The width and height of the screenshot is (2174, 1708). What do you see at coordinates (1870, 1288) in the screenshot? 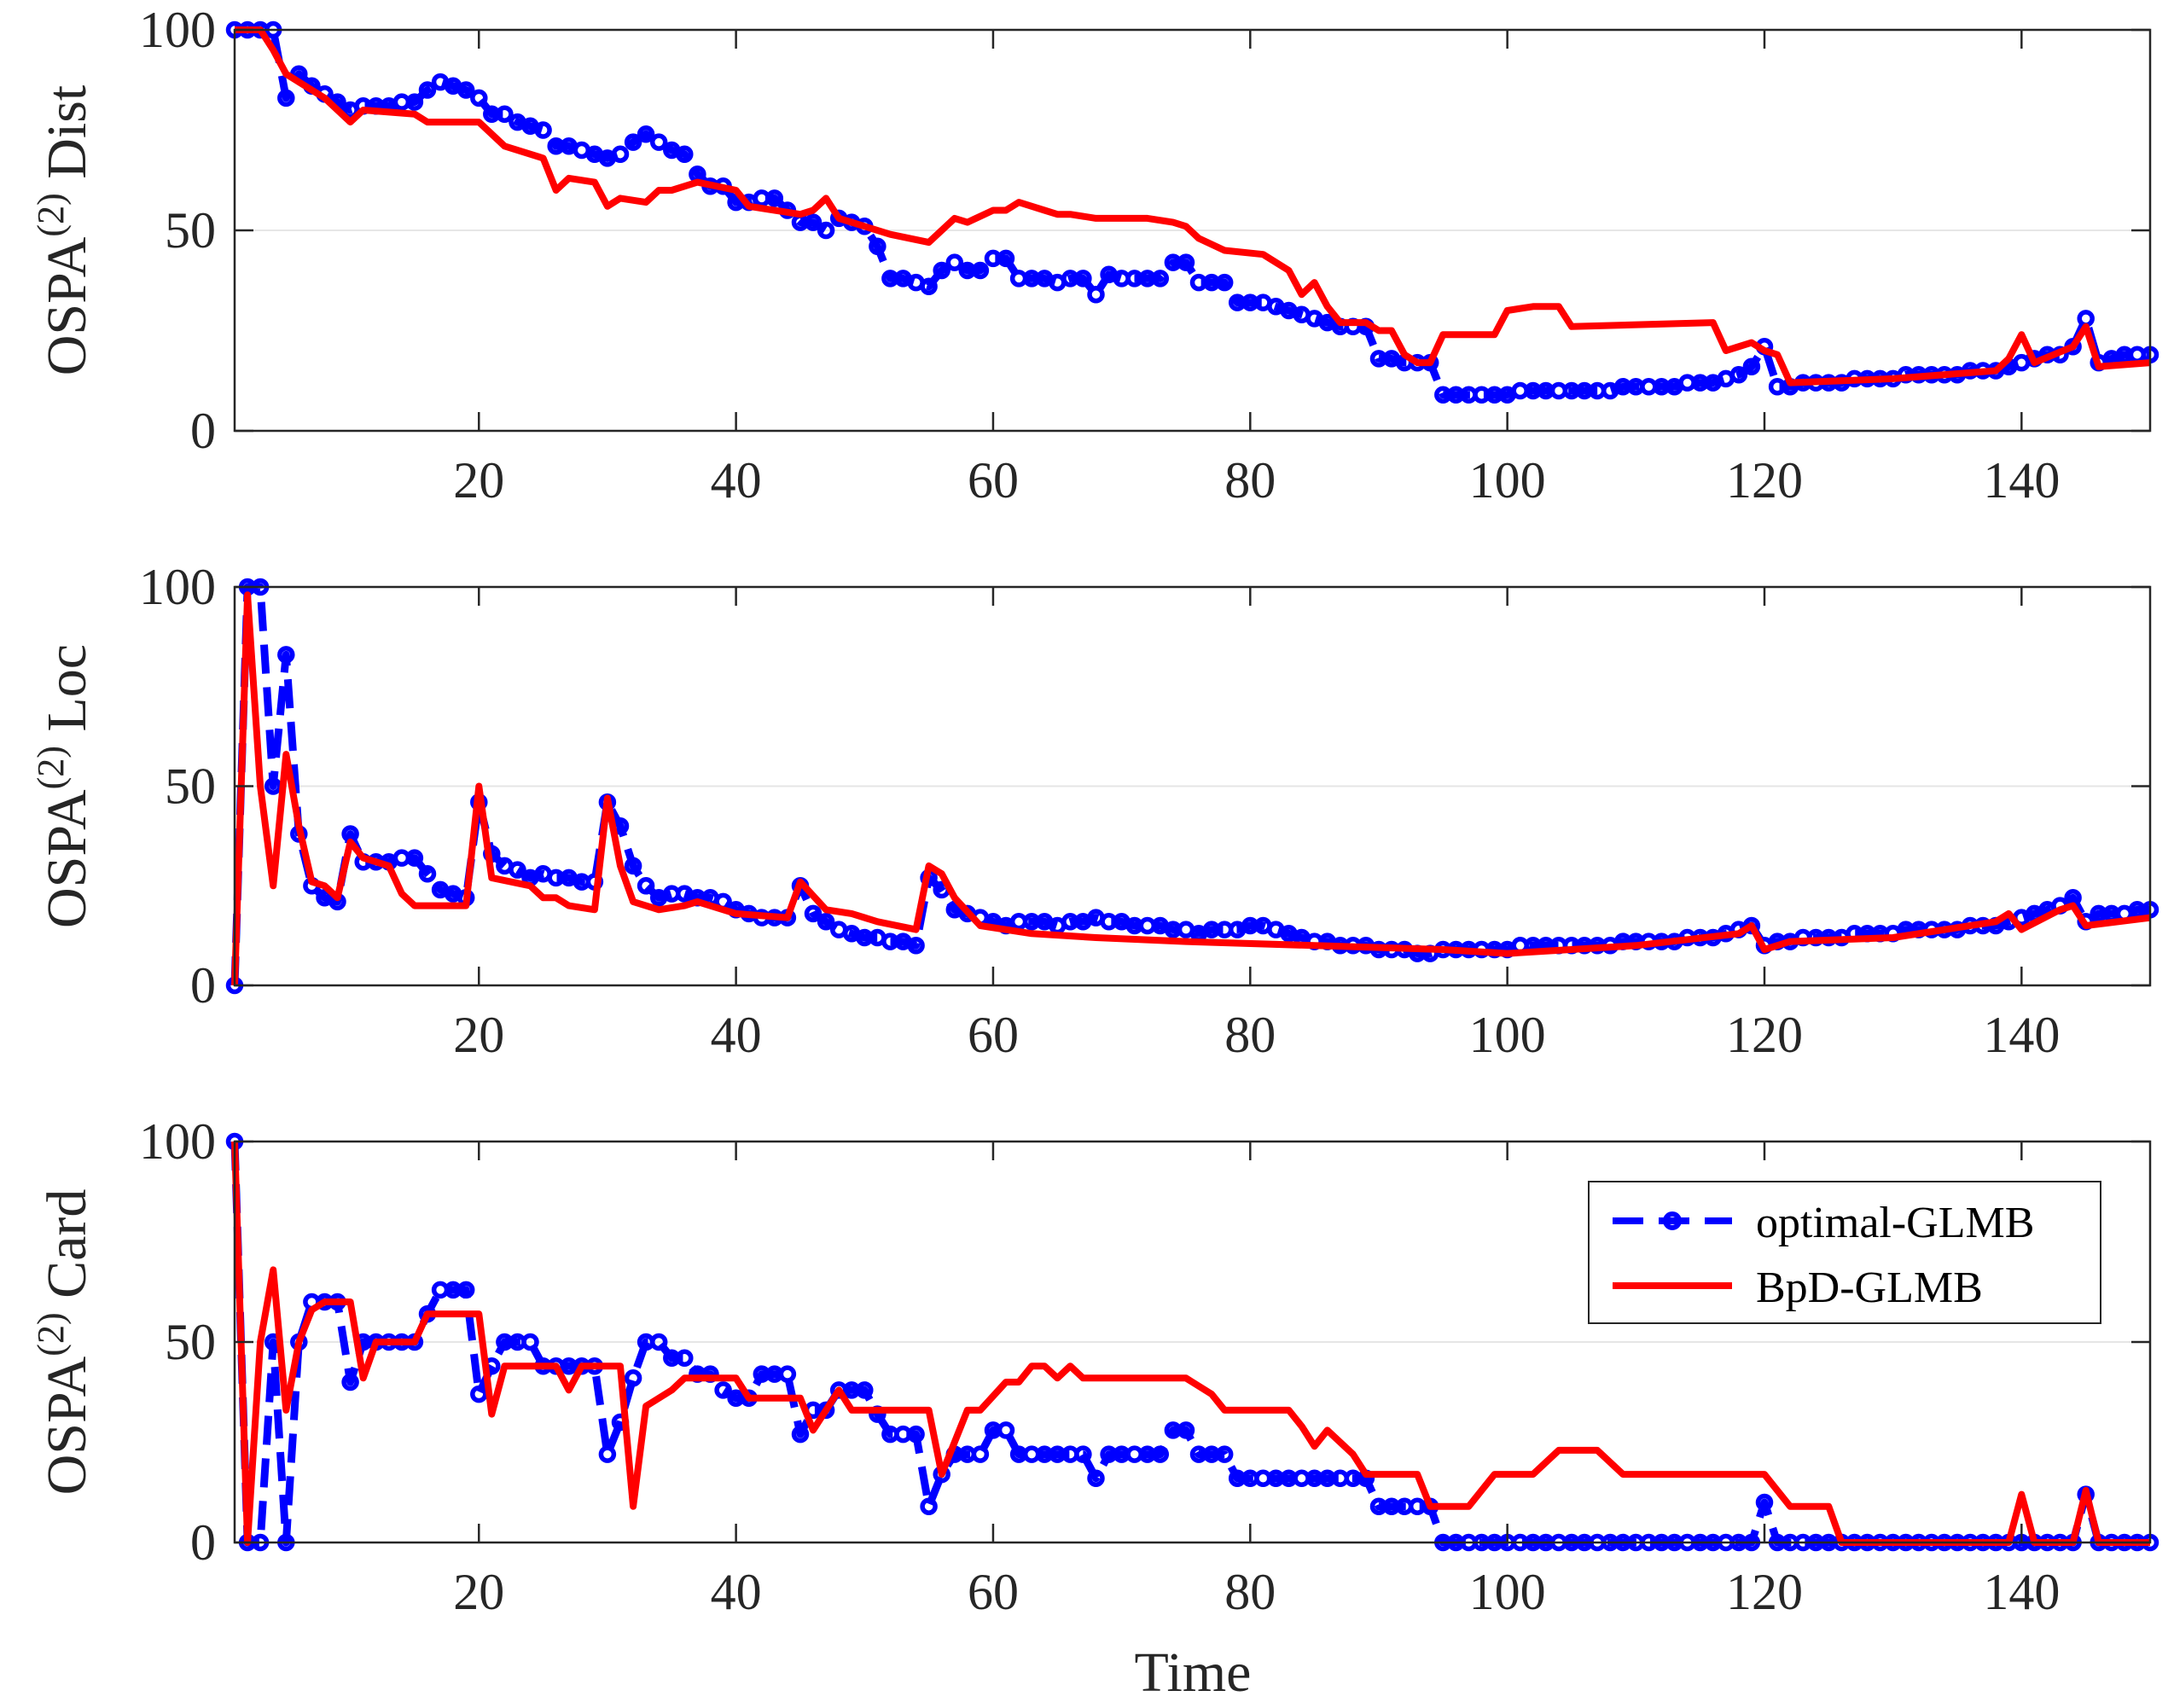
I see `legend-label-bpd-glmb: BpD-GLMB` at bounding box center [1870, 1288].